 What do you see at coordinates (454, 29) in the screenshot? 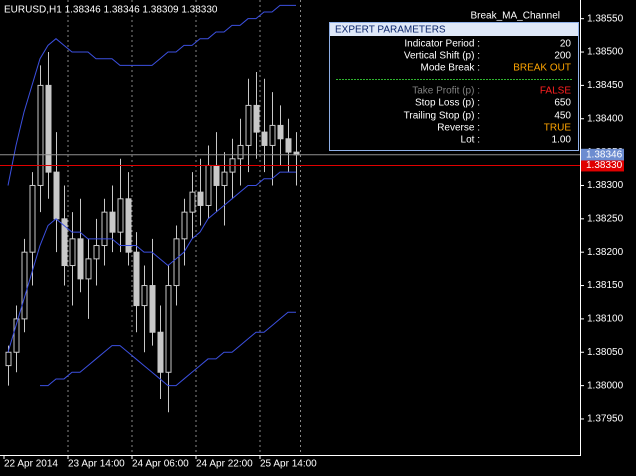
I see `panel-titlebar` at bounding box center [454, 29].